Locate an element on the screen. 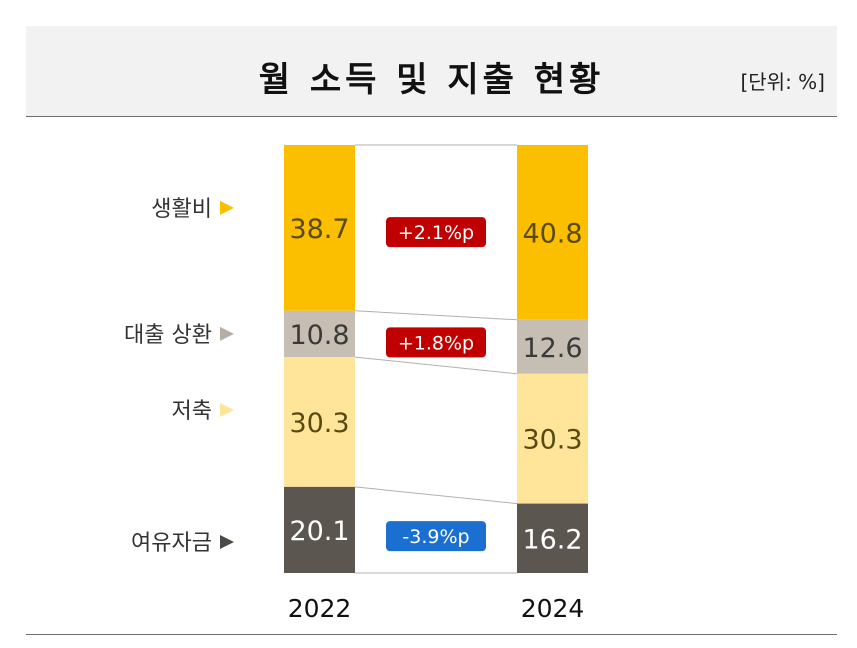 Image resolution: width=857 pixels, height=648 pixels. change-badge-label: -3.9%p is located at coordinates (435, 537).